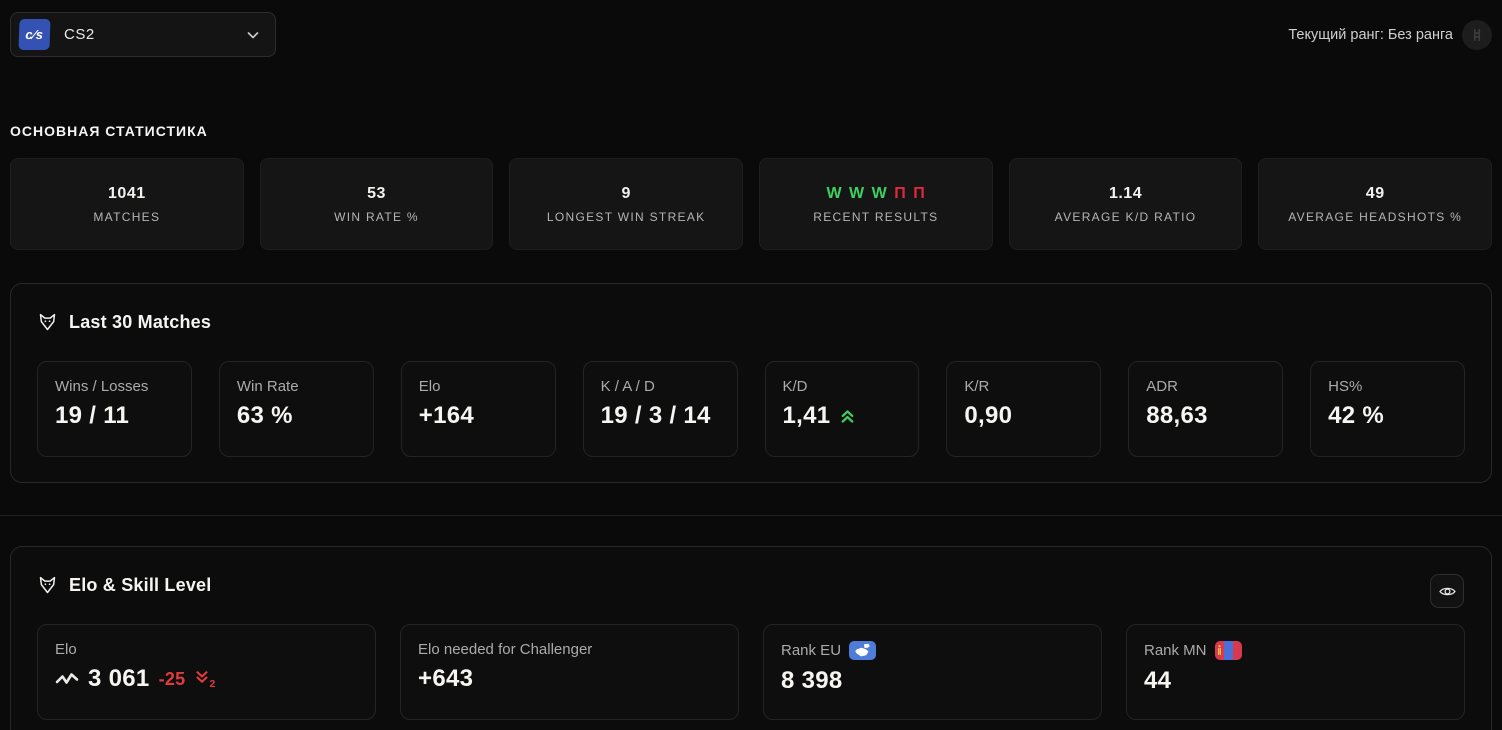 This screenshot has width=1502, height=730. I want to click on current-rank-text: Текущий ранг: Без ранга, so click(1370, 34).